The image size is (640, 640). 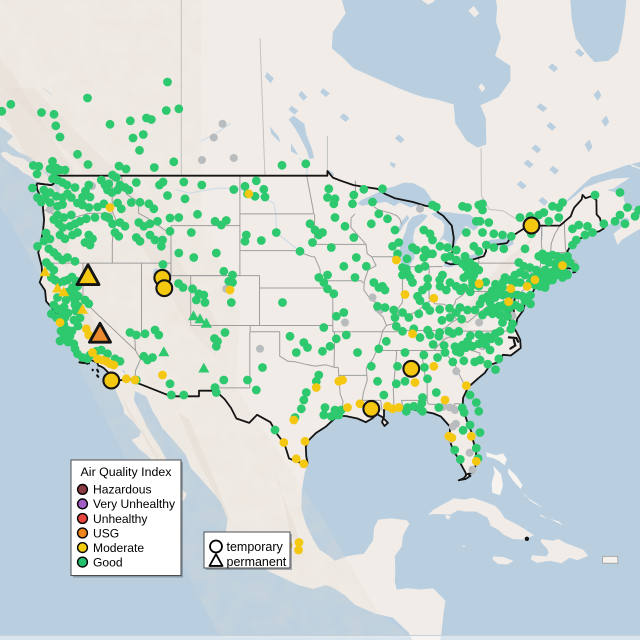 What do you see at coordinates (257, 562) in the screenshot?
I see `svg-text: permanent` at bounding box center [257, 562].